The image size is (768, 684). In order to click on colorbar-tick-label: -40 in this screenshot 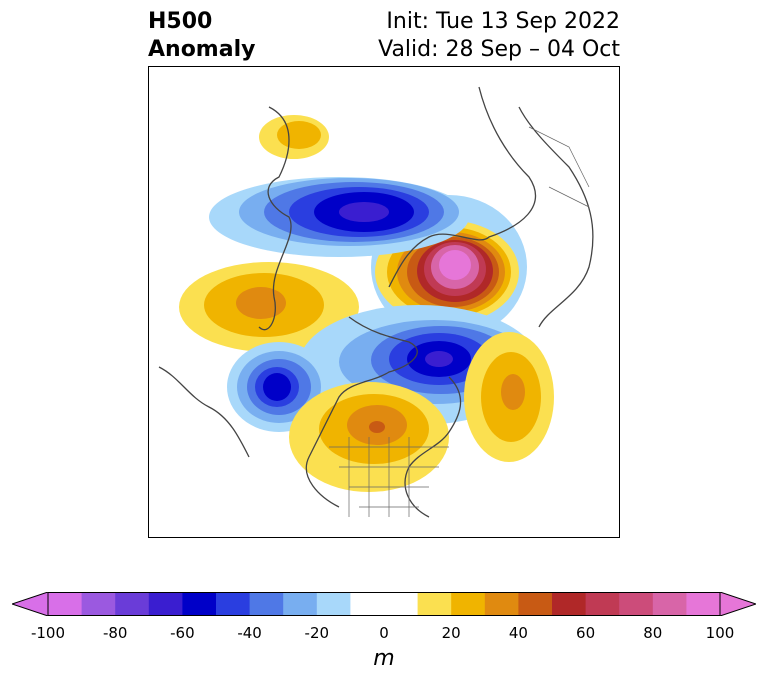, I will do `click(249, 633)`.